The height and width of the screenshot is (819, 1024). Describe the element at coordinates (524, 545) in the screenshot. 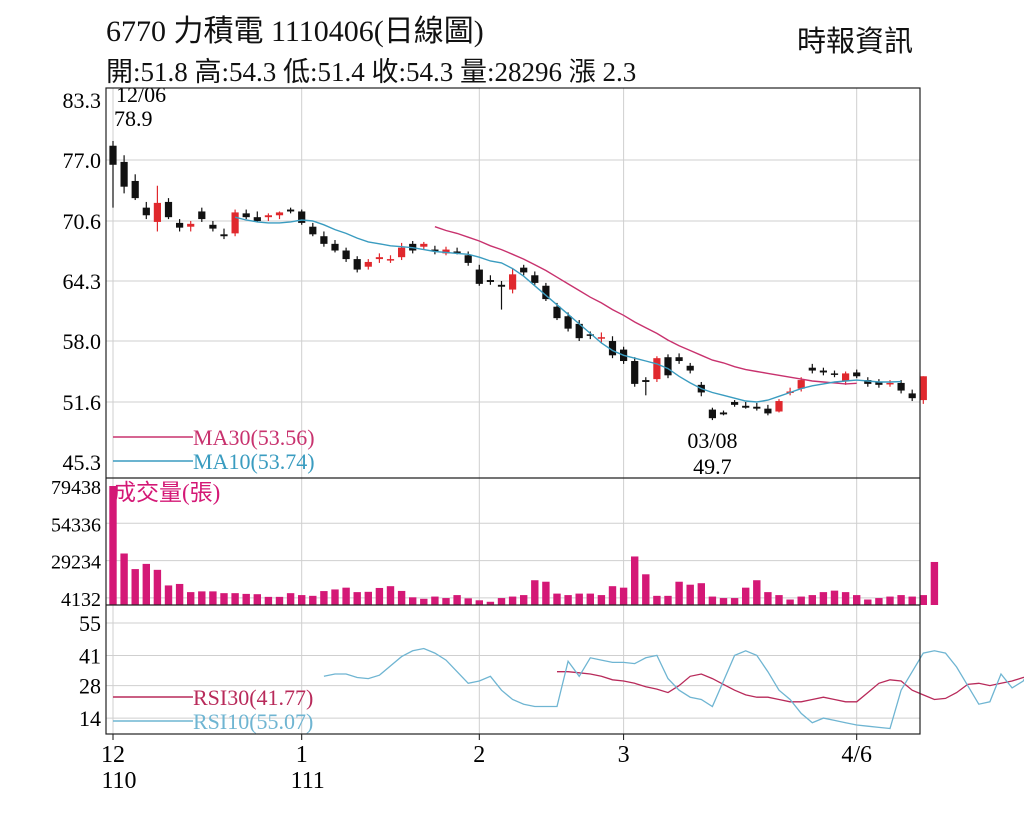

I see `volume-bars` at that location.